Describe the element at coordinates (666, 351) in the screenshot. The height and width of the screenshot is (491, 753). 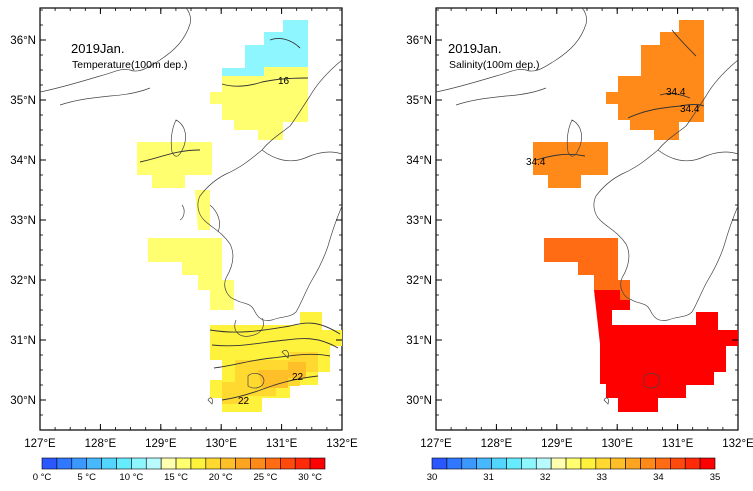
I see `cell-region-south` at that location.